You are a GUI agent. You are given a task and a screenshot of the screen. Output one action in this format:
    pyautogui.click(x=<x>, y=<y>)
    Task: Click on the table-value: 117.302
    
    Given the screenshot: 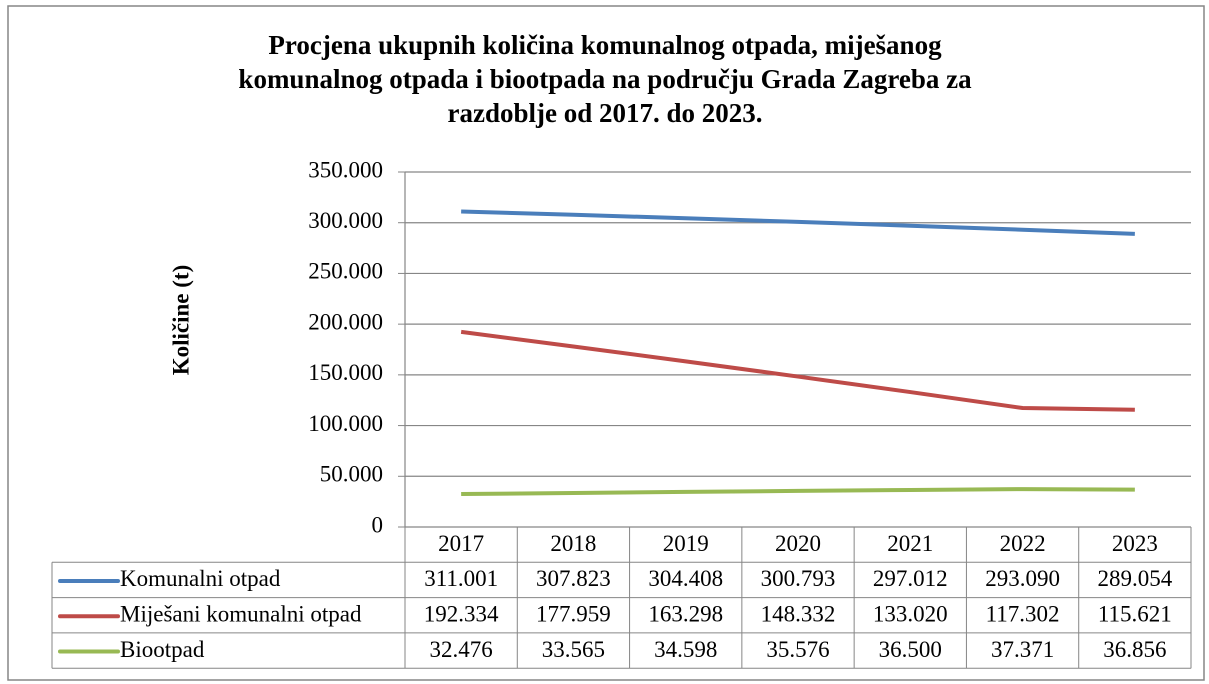 What is the action you would take?
    pyautogui.click(x=1023, y=614)
    